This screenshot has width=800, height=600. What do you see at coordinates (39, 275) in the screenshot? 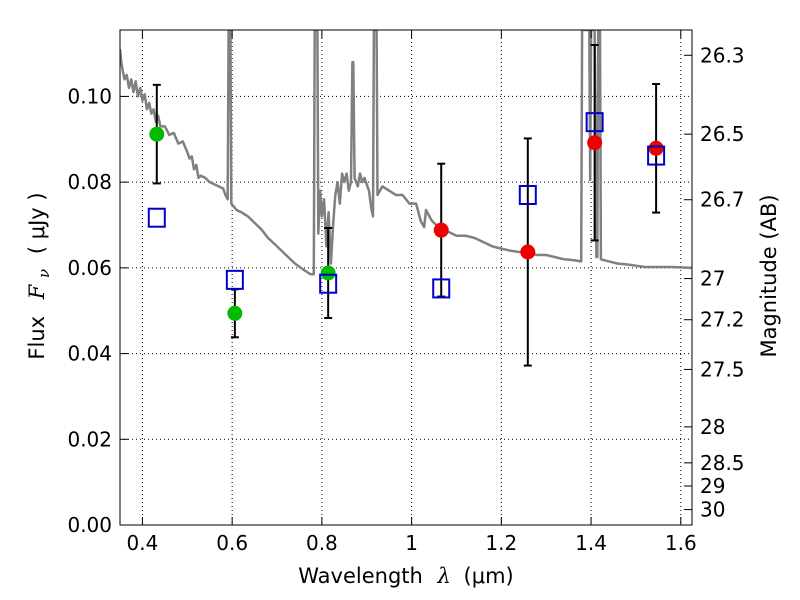
I see `y-axis-label: Flux F ν ( μJy )` at bounding box center [39, 275].